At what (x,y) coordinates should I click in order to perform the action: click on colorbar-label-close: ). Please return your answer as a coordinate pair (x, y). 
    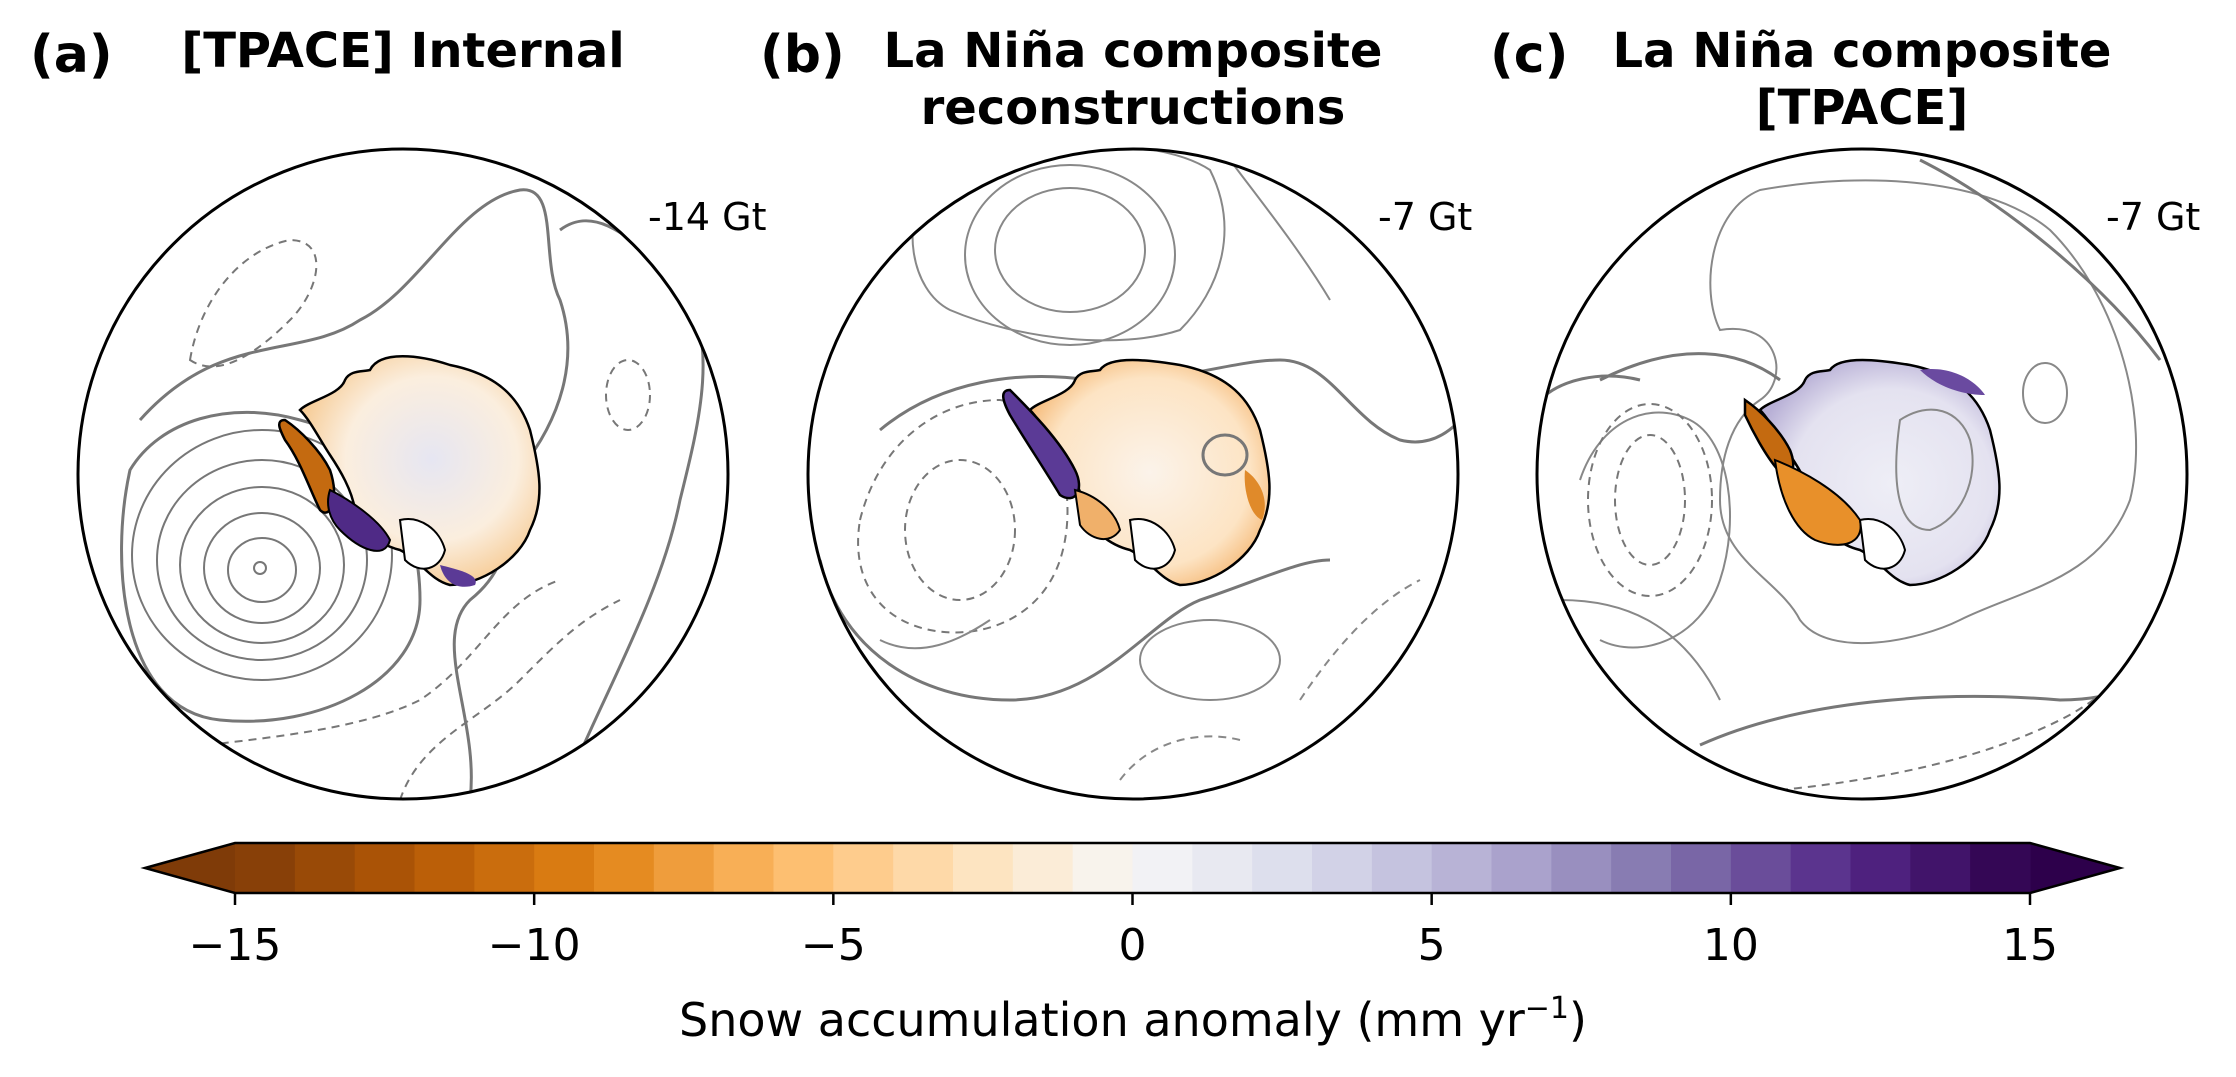
    Looking at the image, I should click on (1578, 1020).